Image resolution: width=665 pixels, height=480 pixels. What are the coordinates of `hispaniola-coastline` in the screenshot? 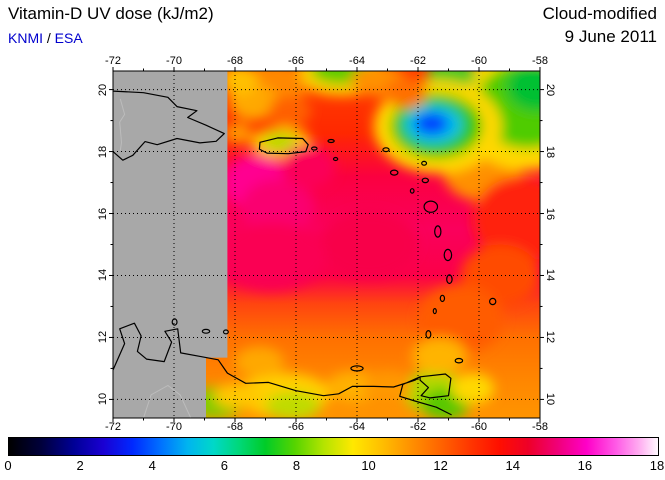 It's located at (169, 125).